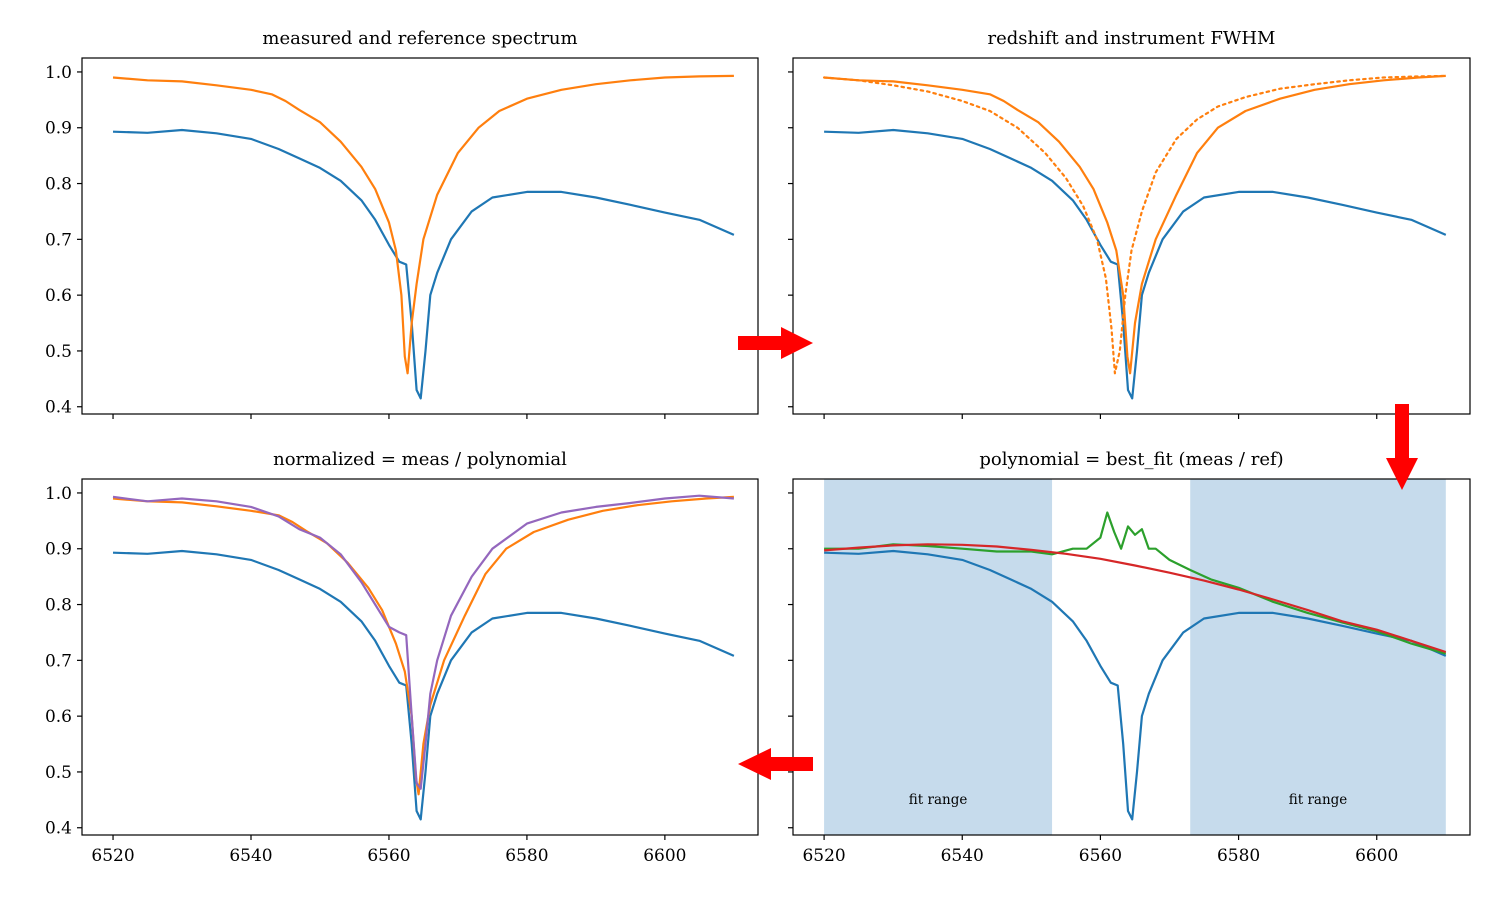 The width and height of the screenshot is (1500, 900). I want to click on fit-range-label-1: fit range, so click(938, 800).